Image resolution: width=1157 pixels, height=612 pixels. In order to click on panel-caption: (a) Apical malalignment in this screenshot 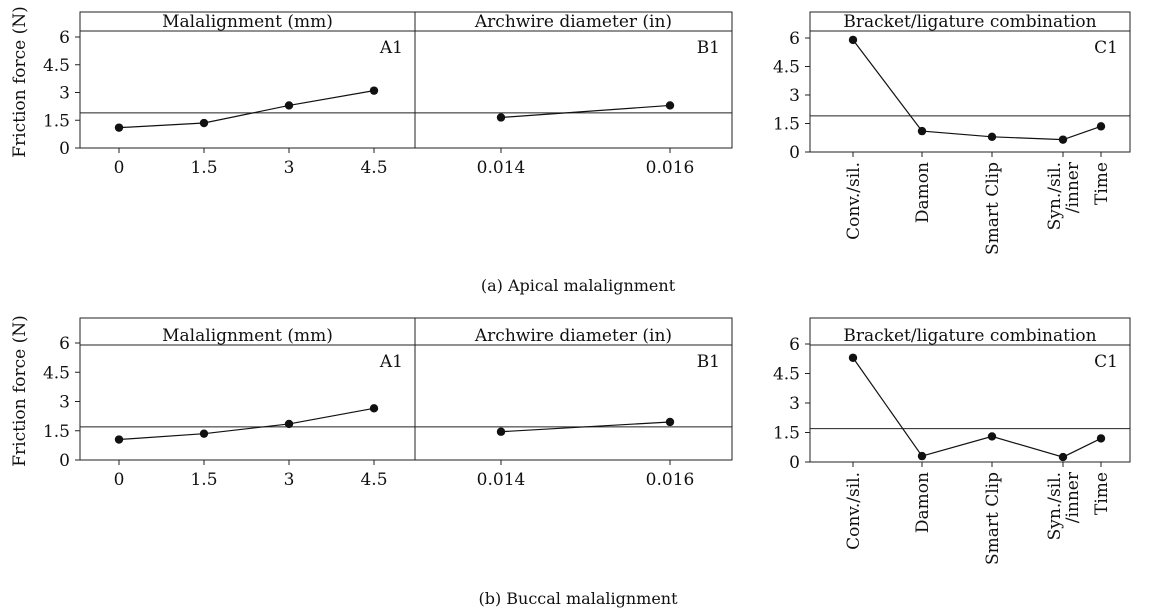, I will do `click(578, 285)`.